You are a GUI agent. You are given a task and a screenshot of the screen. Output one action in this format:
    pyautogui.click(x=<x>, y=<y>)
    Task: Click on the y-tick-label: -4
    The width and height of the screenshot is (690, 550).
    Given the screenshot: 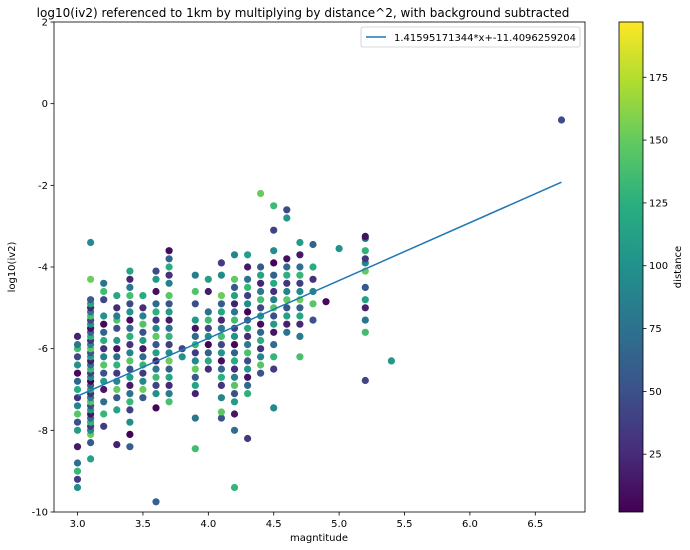 What is the action you would take?
    pyautogui.click(x=43, y=268)
    